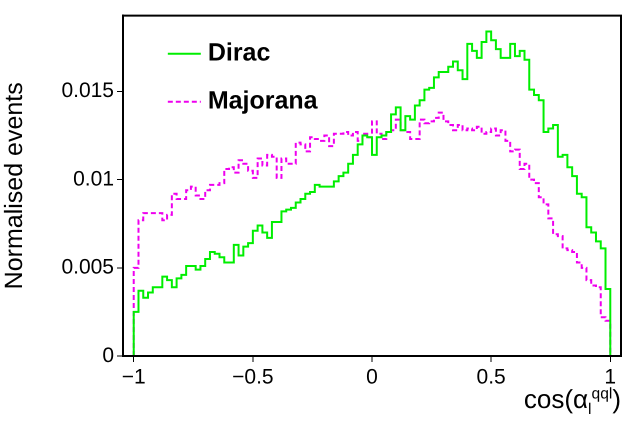 The width and height of the screenshot is (633, 429). I want to click on y-tick-label: 0.01, so click(93, 178).